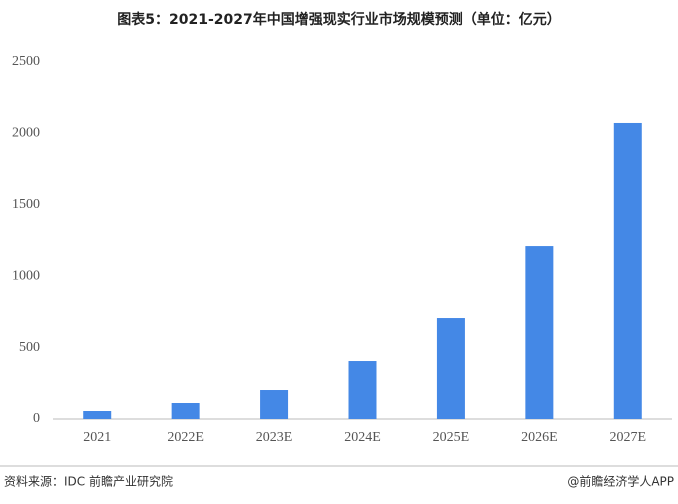 This screenshot has height=504, width=678. What do you see at coordinates (26, 61) in the screenshot?
I see `y-tick-label: 2500` at bounding box center [26, 61].